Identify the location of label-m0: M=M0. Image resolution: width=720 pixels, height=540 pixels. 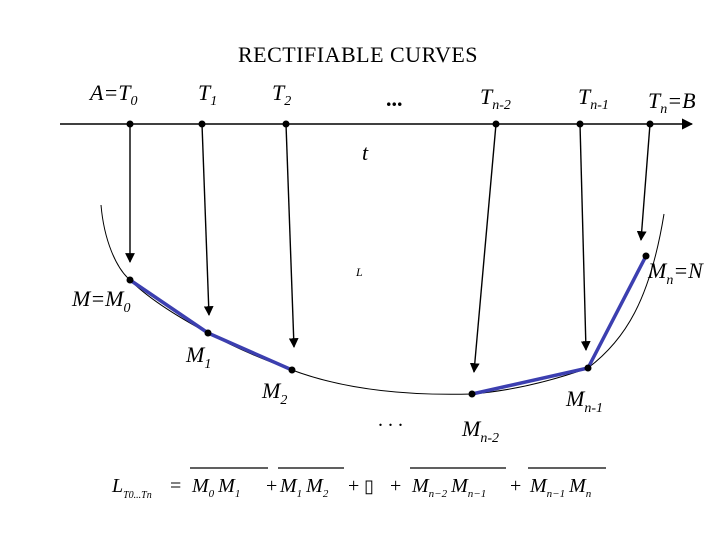
(101, 301).